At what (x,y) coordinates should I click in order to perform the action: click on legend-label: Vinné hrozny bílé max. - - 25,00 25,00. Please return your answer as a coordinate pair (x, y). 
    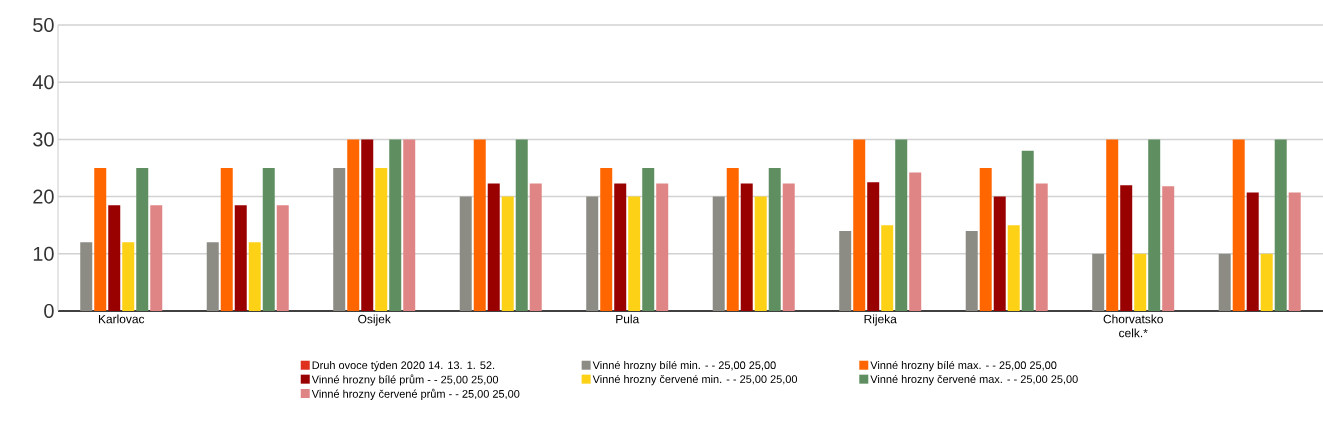
    Looking at the image, I should click on (963, 366).